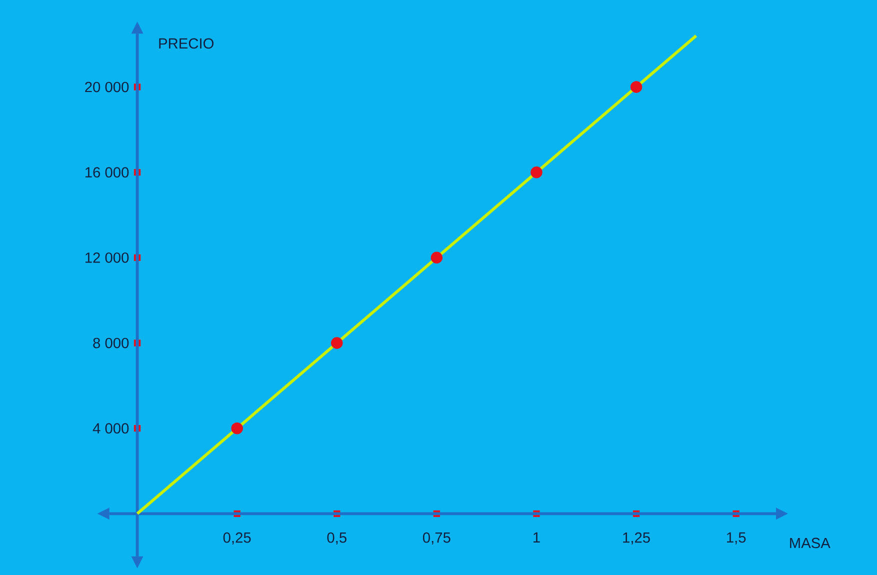 The image size is (877, 575). What do you see at coordinates (111, 343) in the screenshot?
I see `y-tick-label: 8 000` at bounding box center [111, 343].